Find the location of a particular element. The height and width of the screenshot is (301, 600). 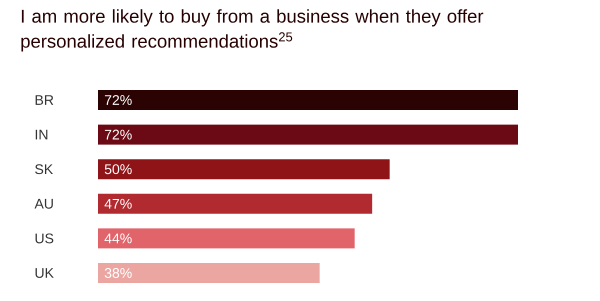

chart-title: I am more likely to buy from a business when they offer personalized recommendations$^{25}$ is located at coordinates (252, 30).